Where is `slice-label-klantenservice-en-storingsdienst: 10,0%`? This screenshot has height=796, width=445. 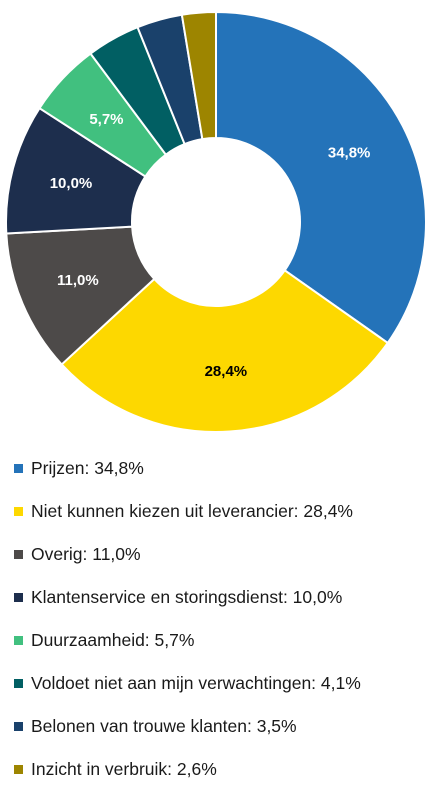
slice-label-klantenservice-en-storingsdienst: 10,0% is located at coordinates (71, 183).